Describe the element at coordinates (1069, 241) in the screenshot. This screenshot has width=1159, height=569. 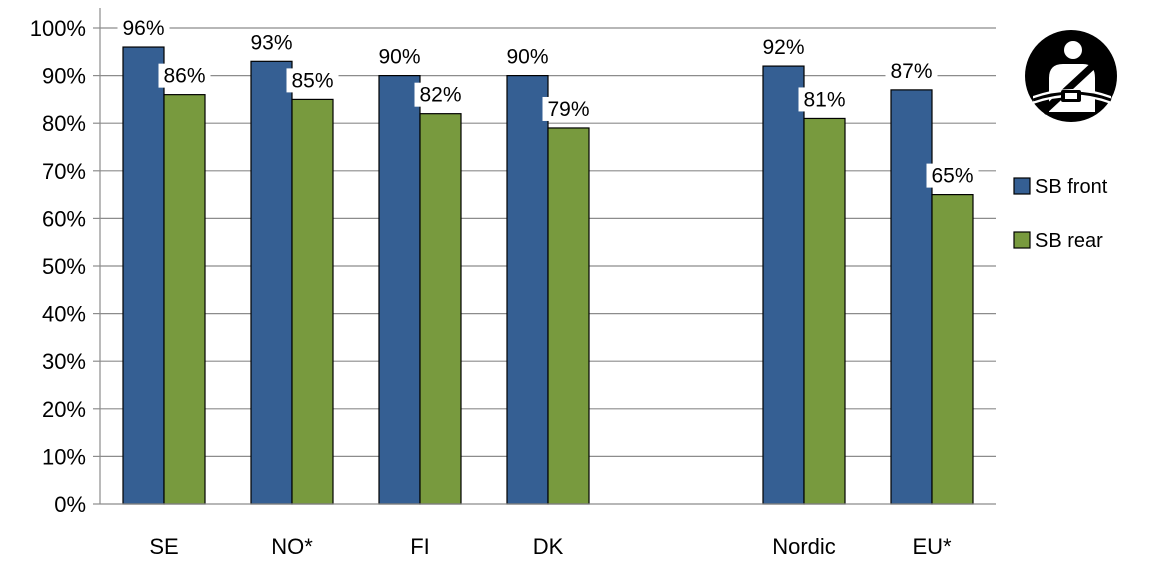
I see `legend-label-sb-rear: SB rear` at that location.